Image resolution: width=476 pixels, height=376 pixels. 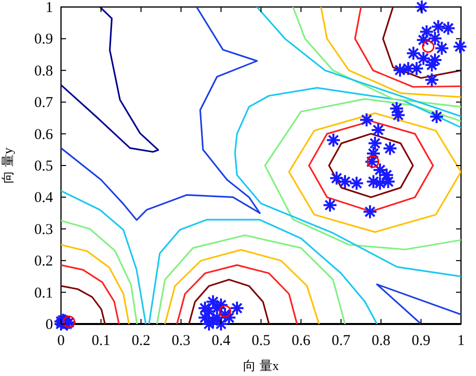 What do you see at coordinates (43, 40) in the screenshot?
I see `y-tick-label: 0.9` at bounding box center [43, 40].